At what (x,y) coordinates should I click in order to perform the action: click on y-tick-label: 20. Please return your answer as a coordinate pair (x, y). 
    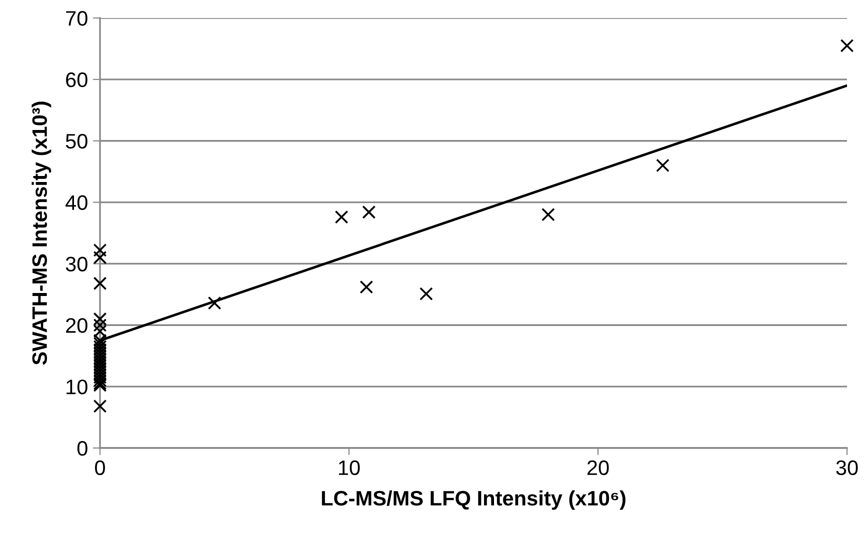
    Looking at the image, I should click on (77, 325).